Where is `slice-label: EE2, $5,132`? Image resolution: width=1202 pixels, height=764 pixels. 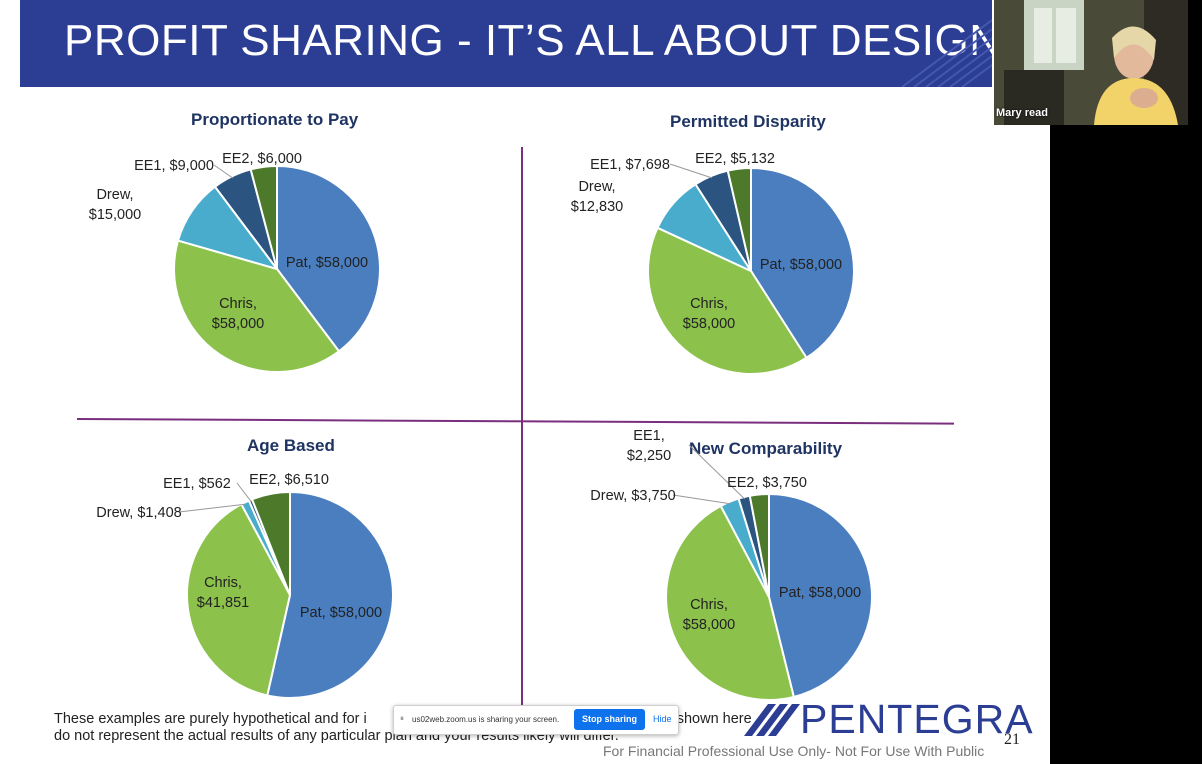
slice-label: EE2, $5,132 is located at coordinates (735, 159).